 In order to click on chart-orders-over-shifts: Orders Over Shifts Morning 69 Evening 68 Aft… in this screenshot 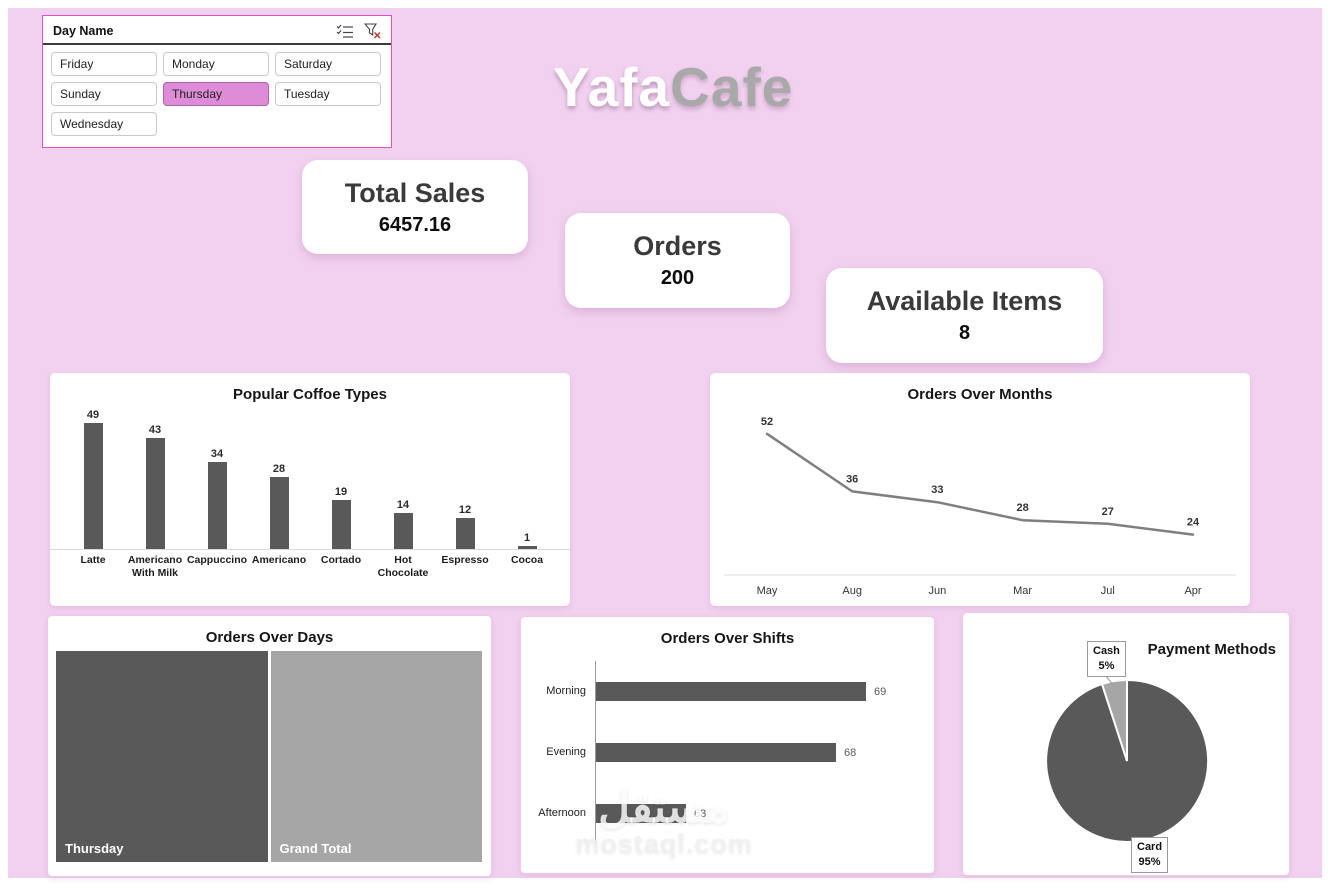, I will do `click(727, 745)`.